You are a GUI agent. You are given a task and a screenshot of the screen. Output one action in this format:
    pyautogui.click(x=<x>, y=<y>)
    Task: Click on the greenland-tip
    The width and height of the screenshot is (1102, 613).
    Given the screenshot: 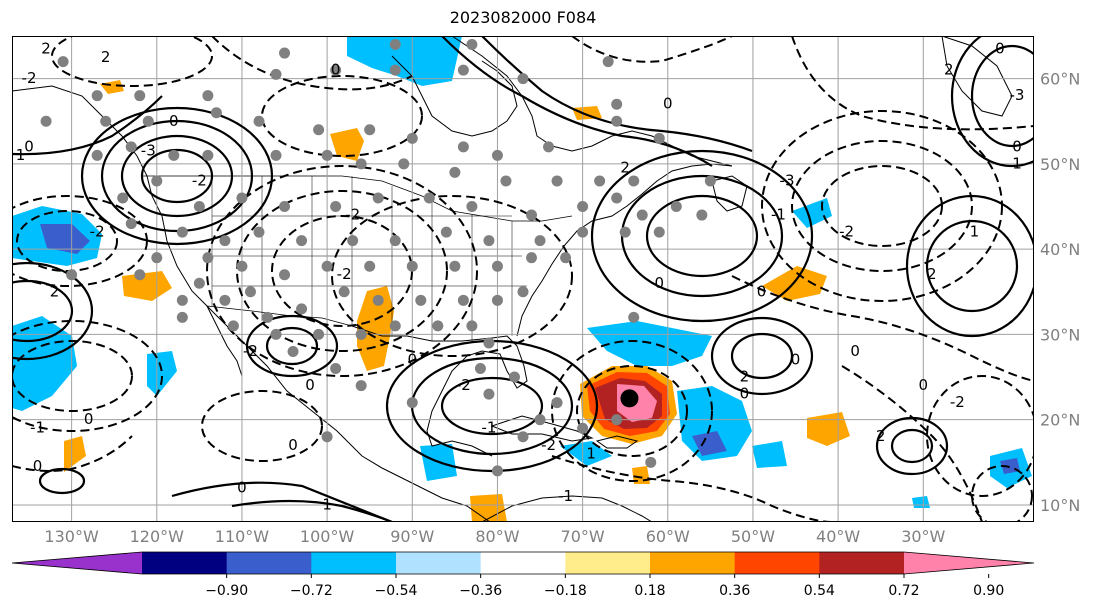 What is the action you would take?
    pyautogui.click(x=977, y=76)
    